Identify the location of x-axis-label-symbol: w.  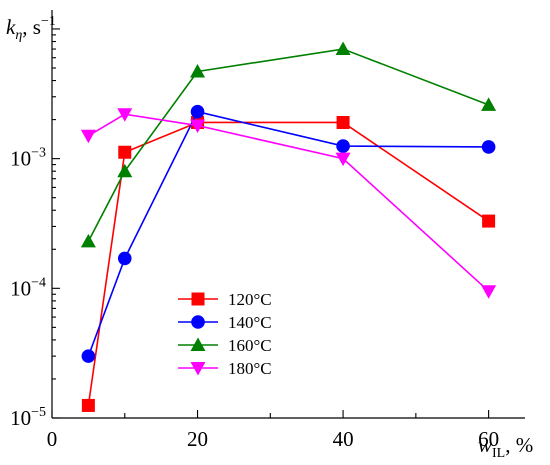
(485, 445).